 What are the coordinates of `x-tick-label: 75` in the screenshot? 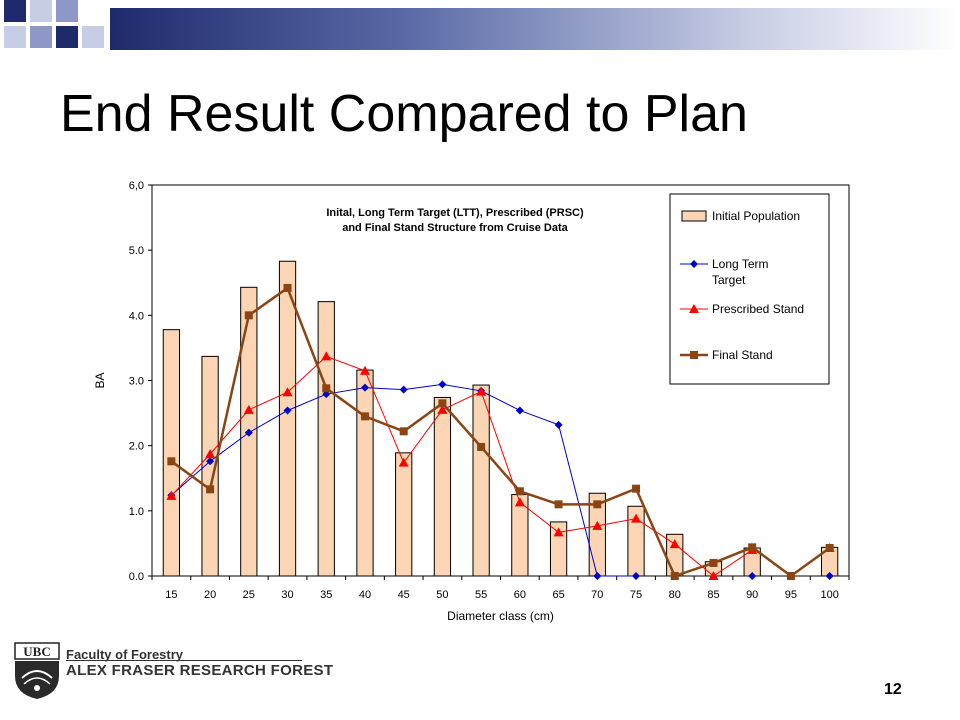 It's located at (636, 595).